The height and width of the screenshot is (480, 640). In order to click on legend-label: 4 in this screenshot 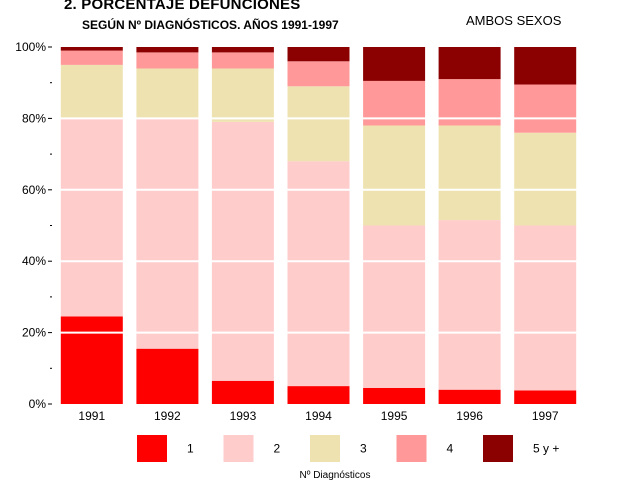, I will do `click(450, 449)`.